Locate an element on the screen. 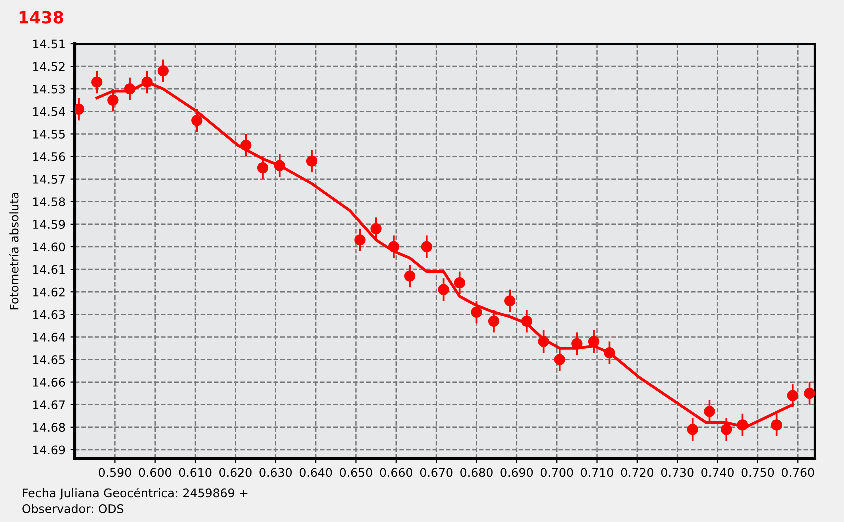 Image resolution: width=844 pixels, height=522 pixels. y-tick-label: 14.68 is located at coordinates (49, 427).